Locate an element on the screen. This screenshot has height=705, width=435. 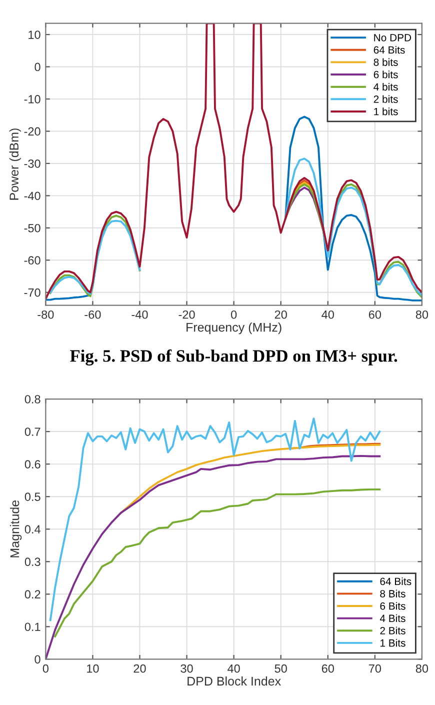
legend-label: 4 bits is located at coordinates (386, 86).